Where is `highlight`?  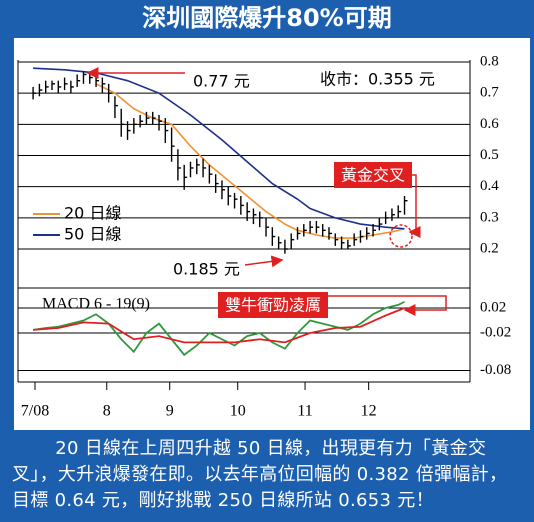 highlight is located at coordinates (401, 236).